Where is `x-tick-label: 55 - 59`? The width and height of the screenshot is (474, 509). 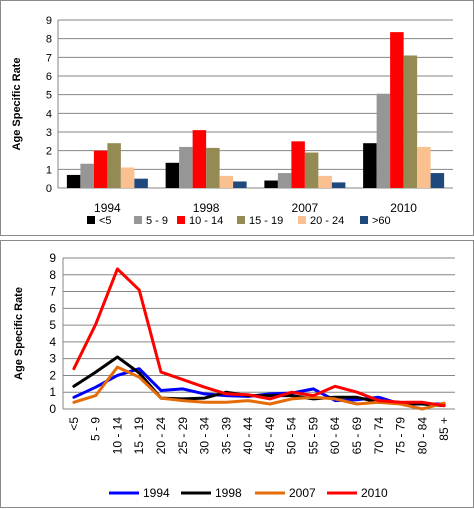
x-tick-label: 55 - 59 is located at coordinates (313, 436).